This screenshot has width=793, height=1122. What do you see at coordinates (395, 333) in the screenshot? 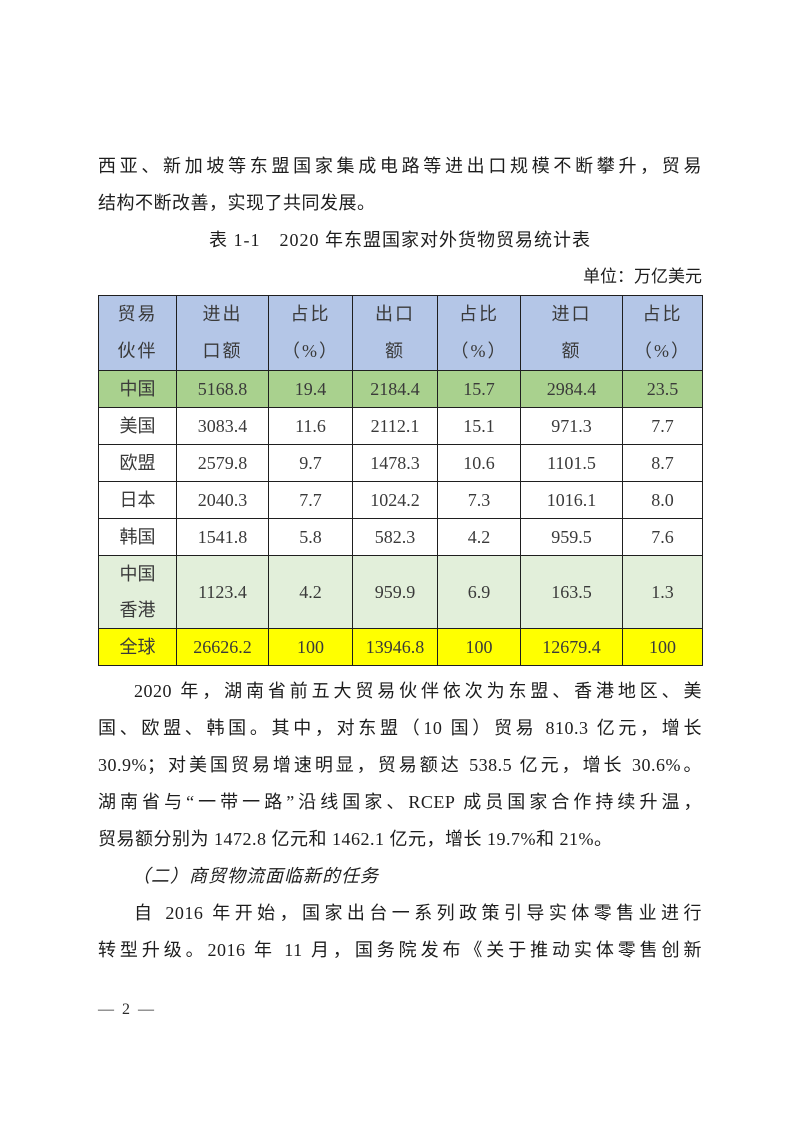
I see `table-header-cell: 出口 额` at bounding box center [395, 333].